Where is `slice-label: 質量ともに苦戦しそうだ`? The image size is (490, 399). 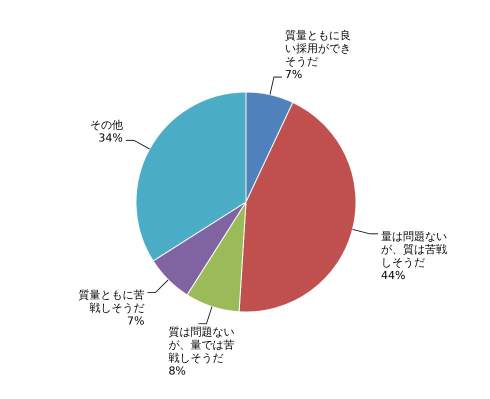 slice-label: 質量ともに苦戦しそうだ is located at coordinates (111, 301).